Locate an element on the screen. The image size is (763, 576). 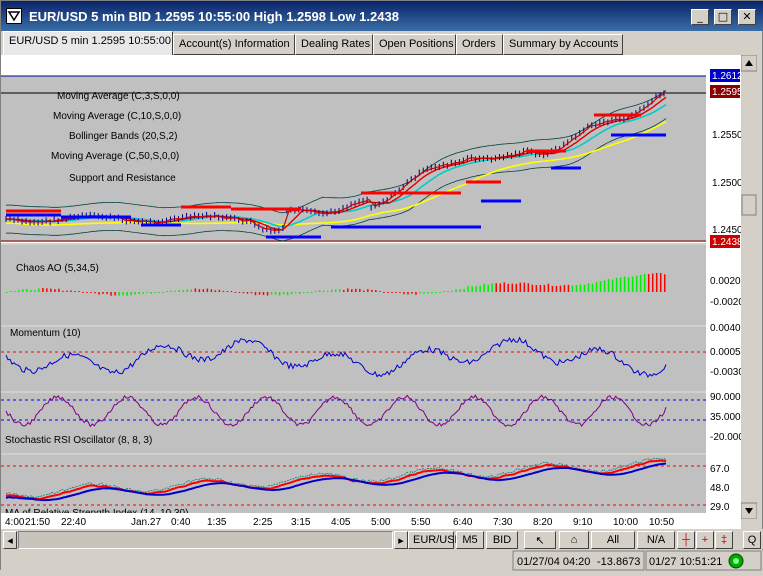
tab-dealing-rates: Dealing Rates is located at coordinates (334, 44).